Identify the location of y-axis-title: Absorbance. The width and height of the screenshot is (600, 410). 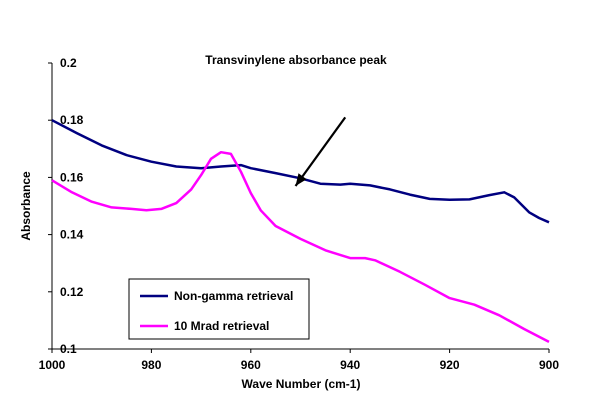
(26, 206).